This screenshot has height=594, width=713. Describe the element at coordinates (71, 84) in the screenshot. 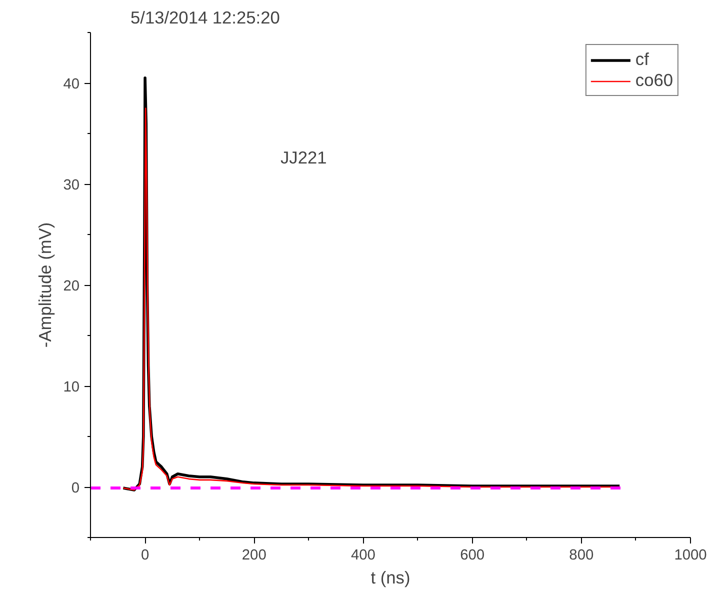

I see `y-tick-label: 40` at that location.